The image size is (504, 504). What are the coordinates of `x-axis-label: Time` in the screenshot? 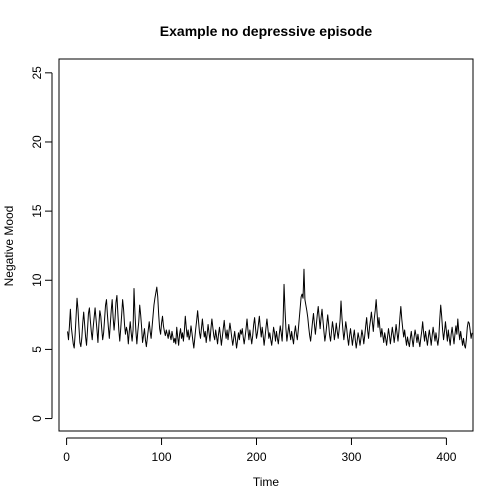 It's located at (266, 482).